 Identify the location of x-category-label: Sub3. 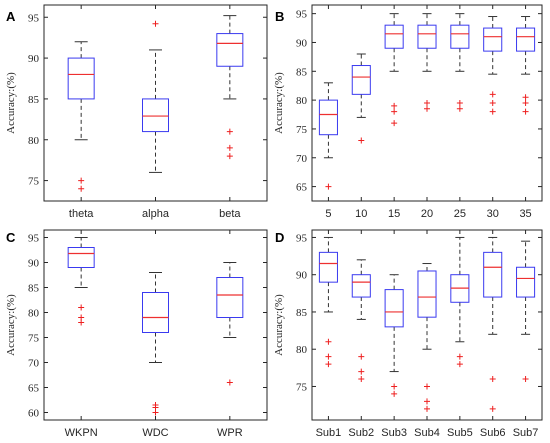
(394, 433).